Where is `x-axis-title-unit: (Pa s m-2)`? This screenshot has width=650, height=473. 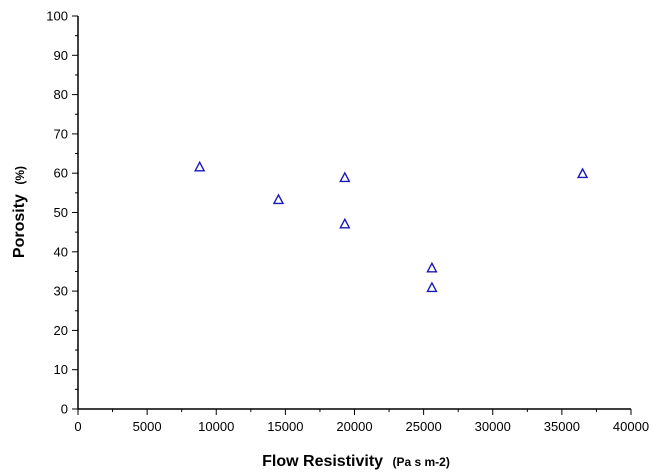 x-axis-title-unit: (Pa s m-2) is located at coordinates (421, 462).